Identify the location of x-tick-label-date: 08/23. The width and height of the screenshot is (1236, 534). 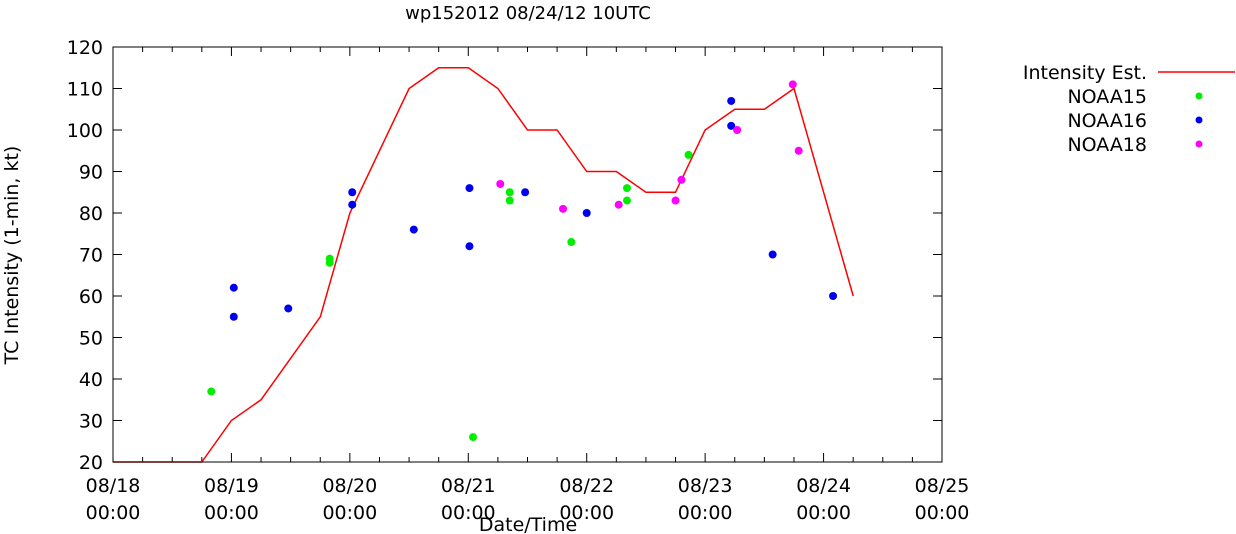
(705, 486).